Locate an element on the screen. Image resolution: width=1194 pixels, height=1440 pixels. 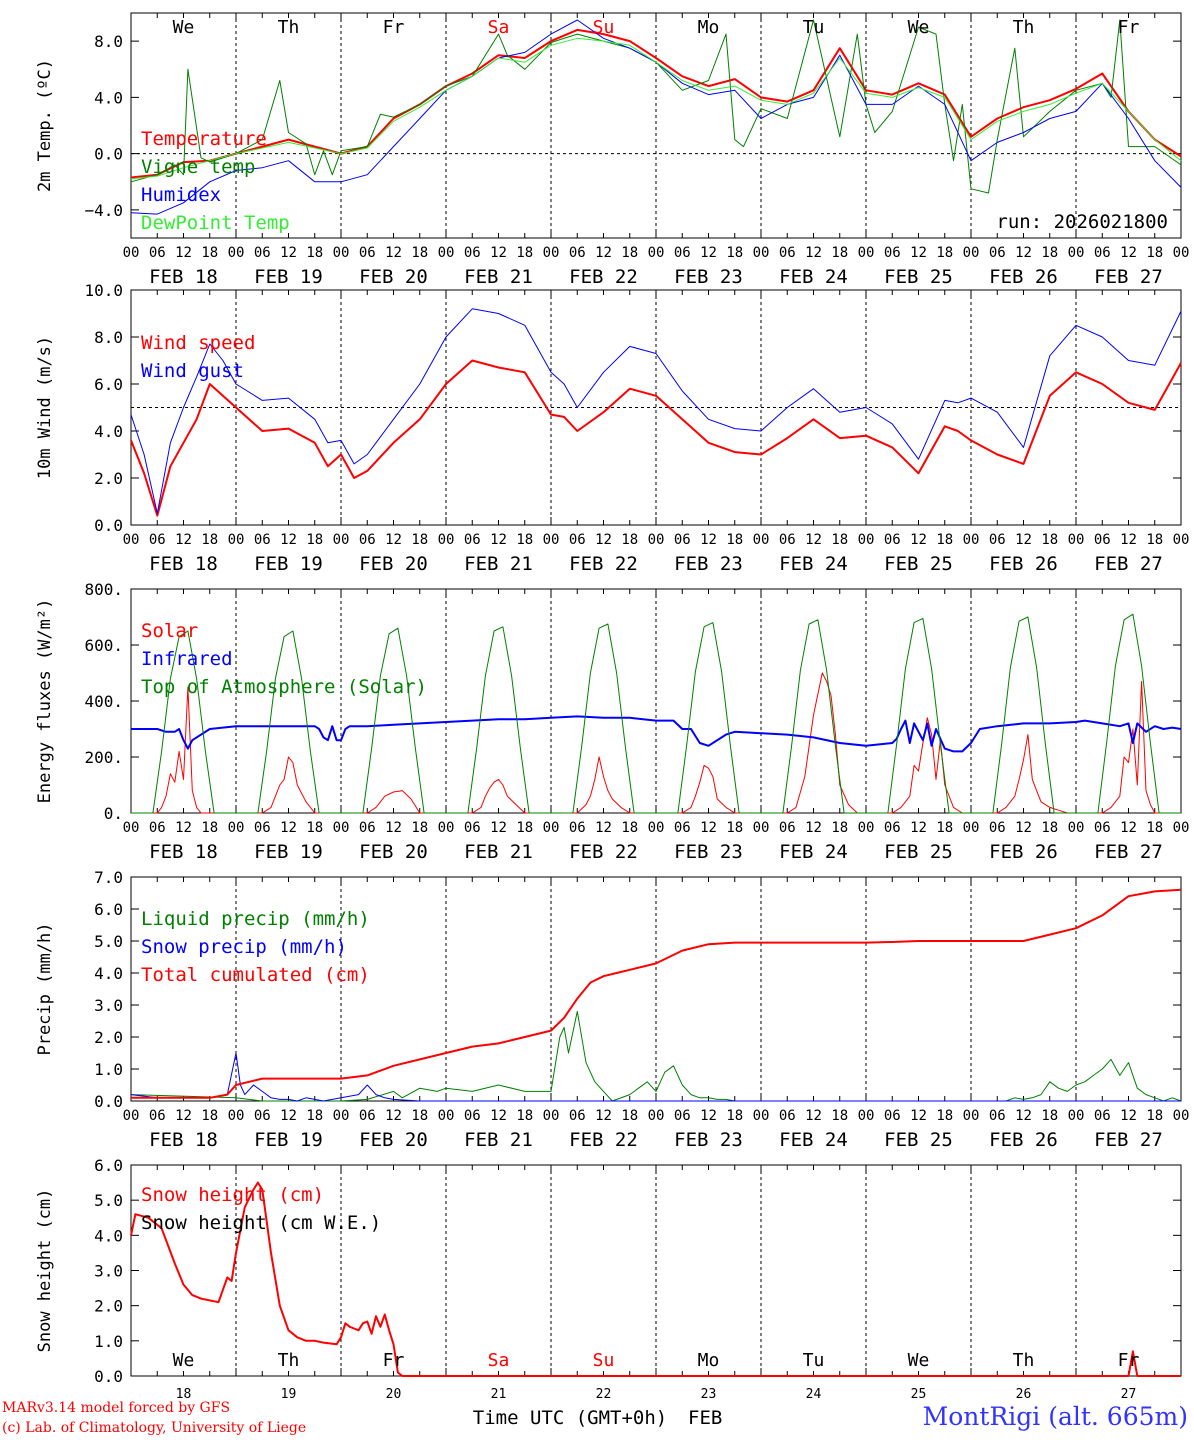
snow-day-name: Fr is located at coordinates (1129, 1360).